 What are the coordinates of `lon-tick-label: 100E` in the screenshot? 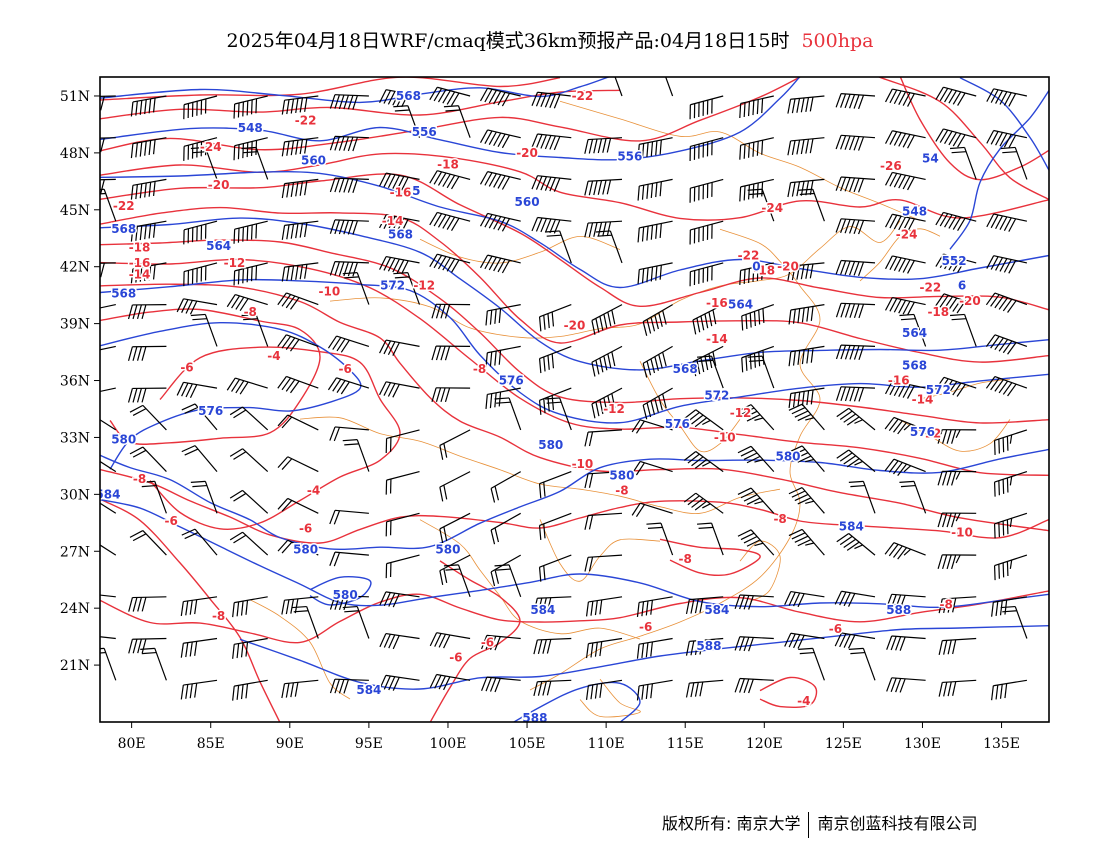 It's located at (447, 744).